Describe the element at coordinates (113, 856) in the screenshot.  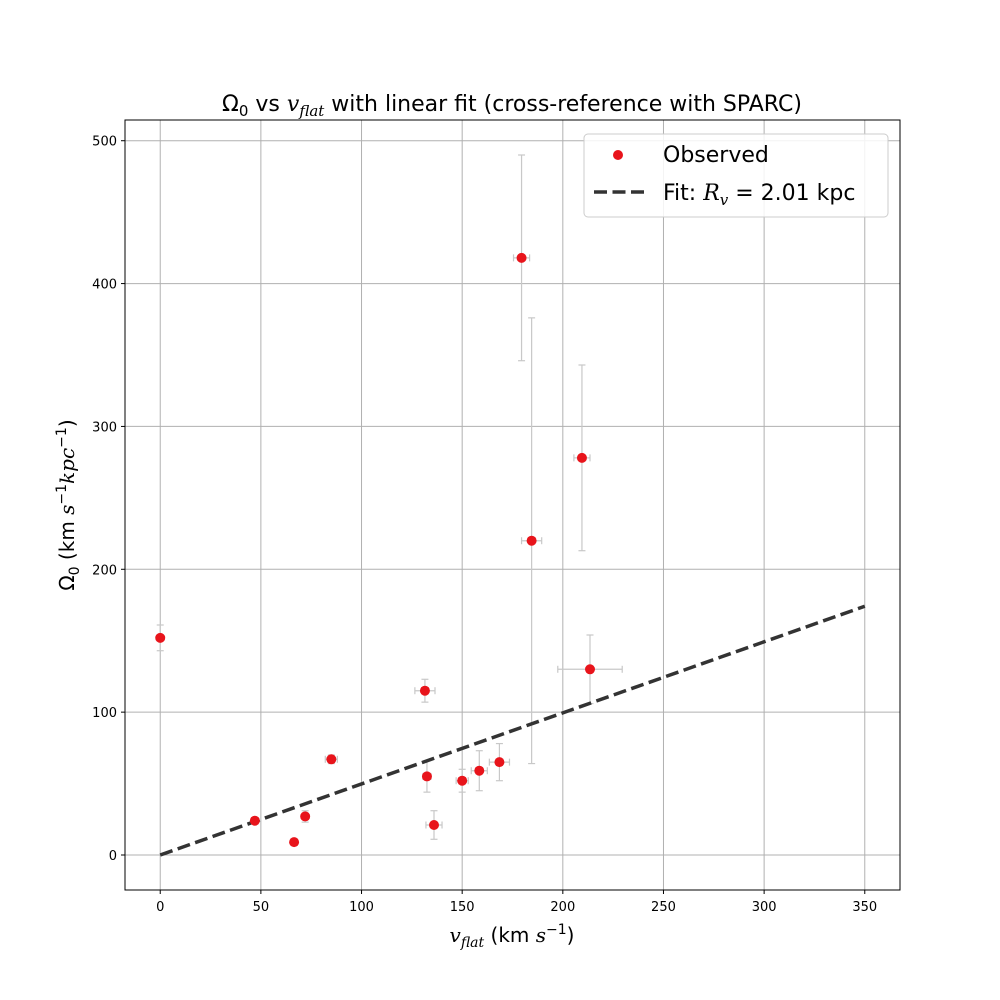
I see `y-tick-label: 0` at that location.